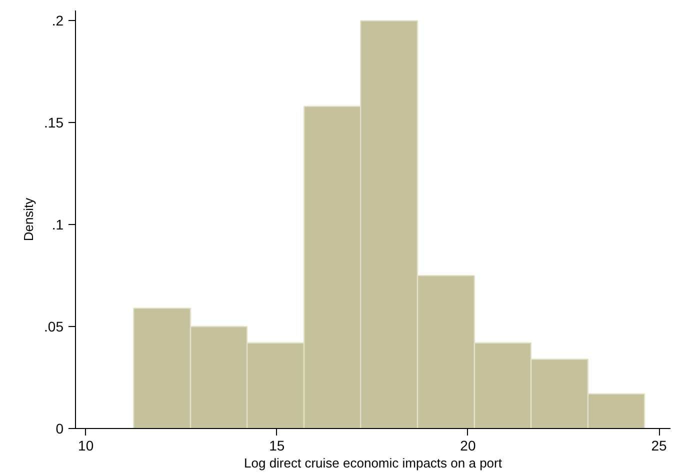  What do you see at coordinates (277, 446) in the screenshot?
I see `x-tick-label: 15` at bounding box center [277, 446].